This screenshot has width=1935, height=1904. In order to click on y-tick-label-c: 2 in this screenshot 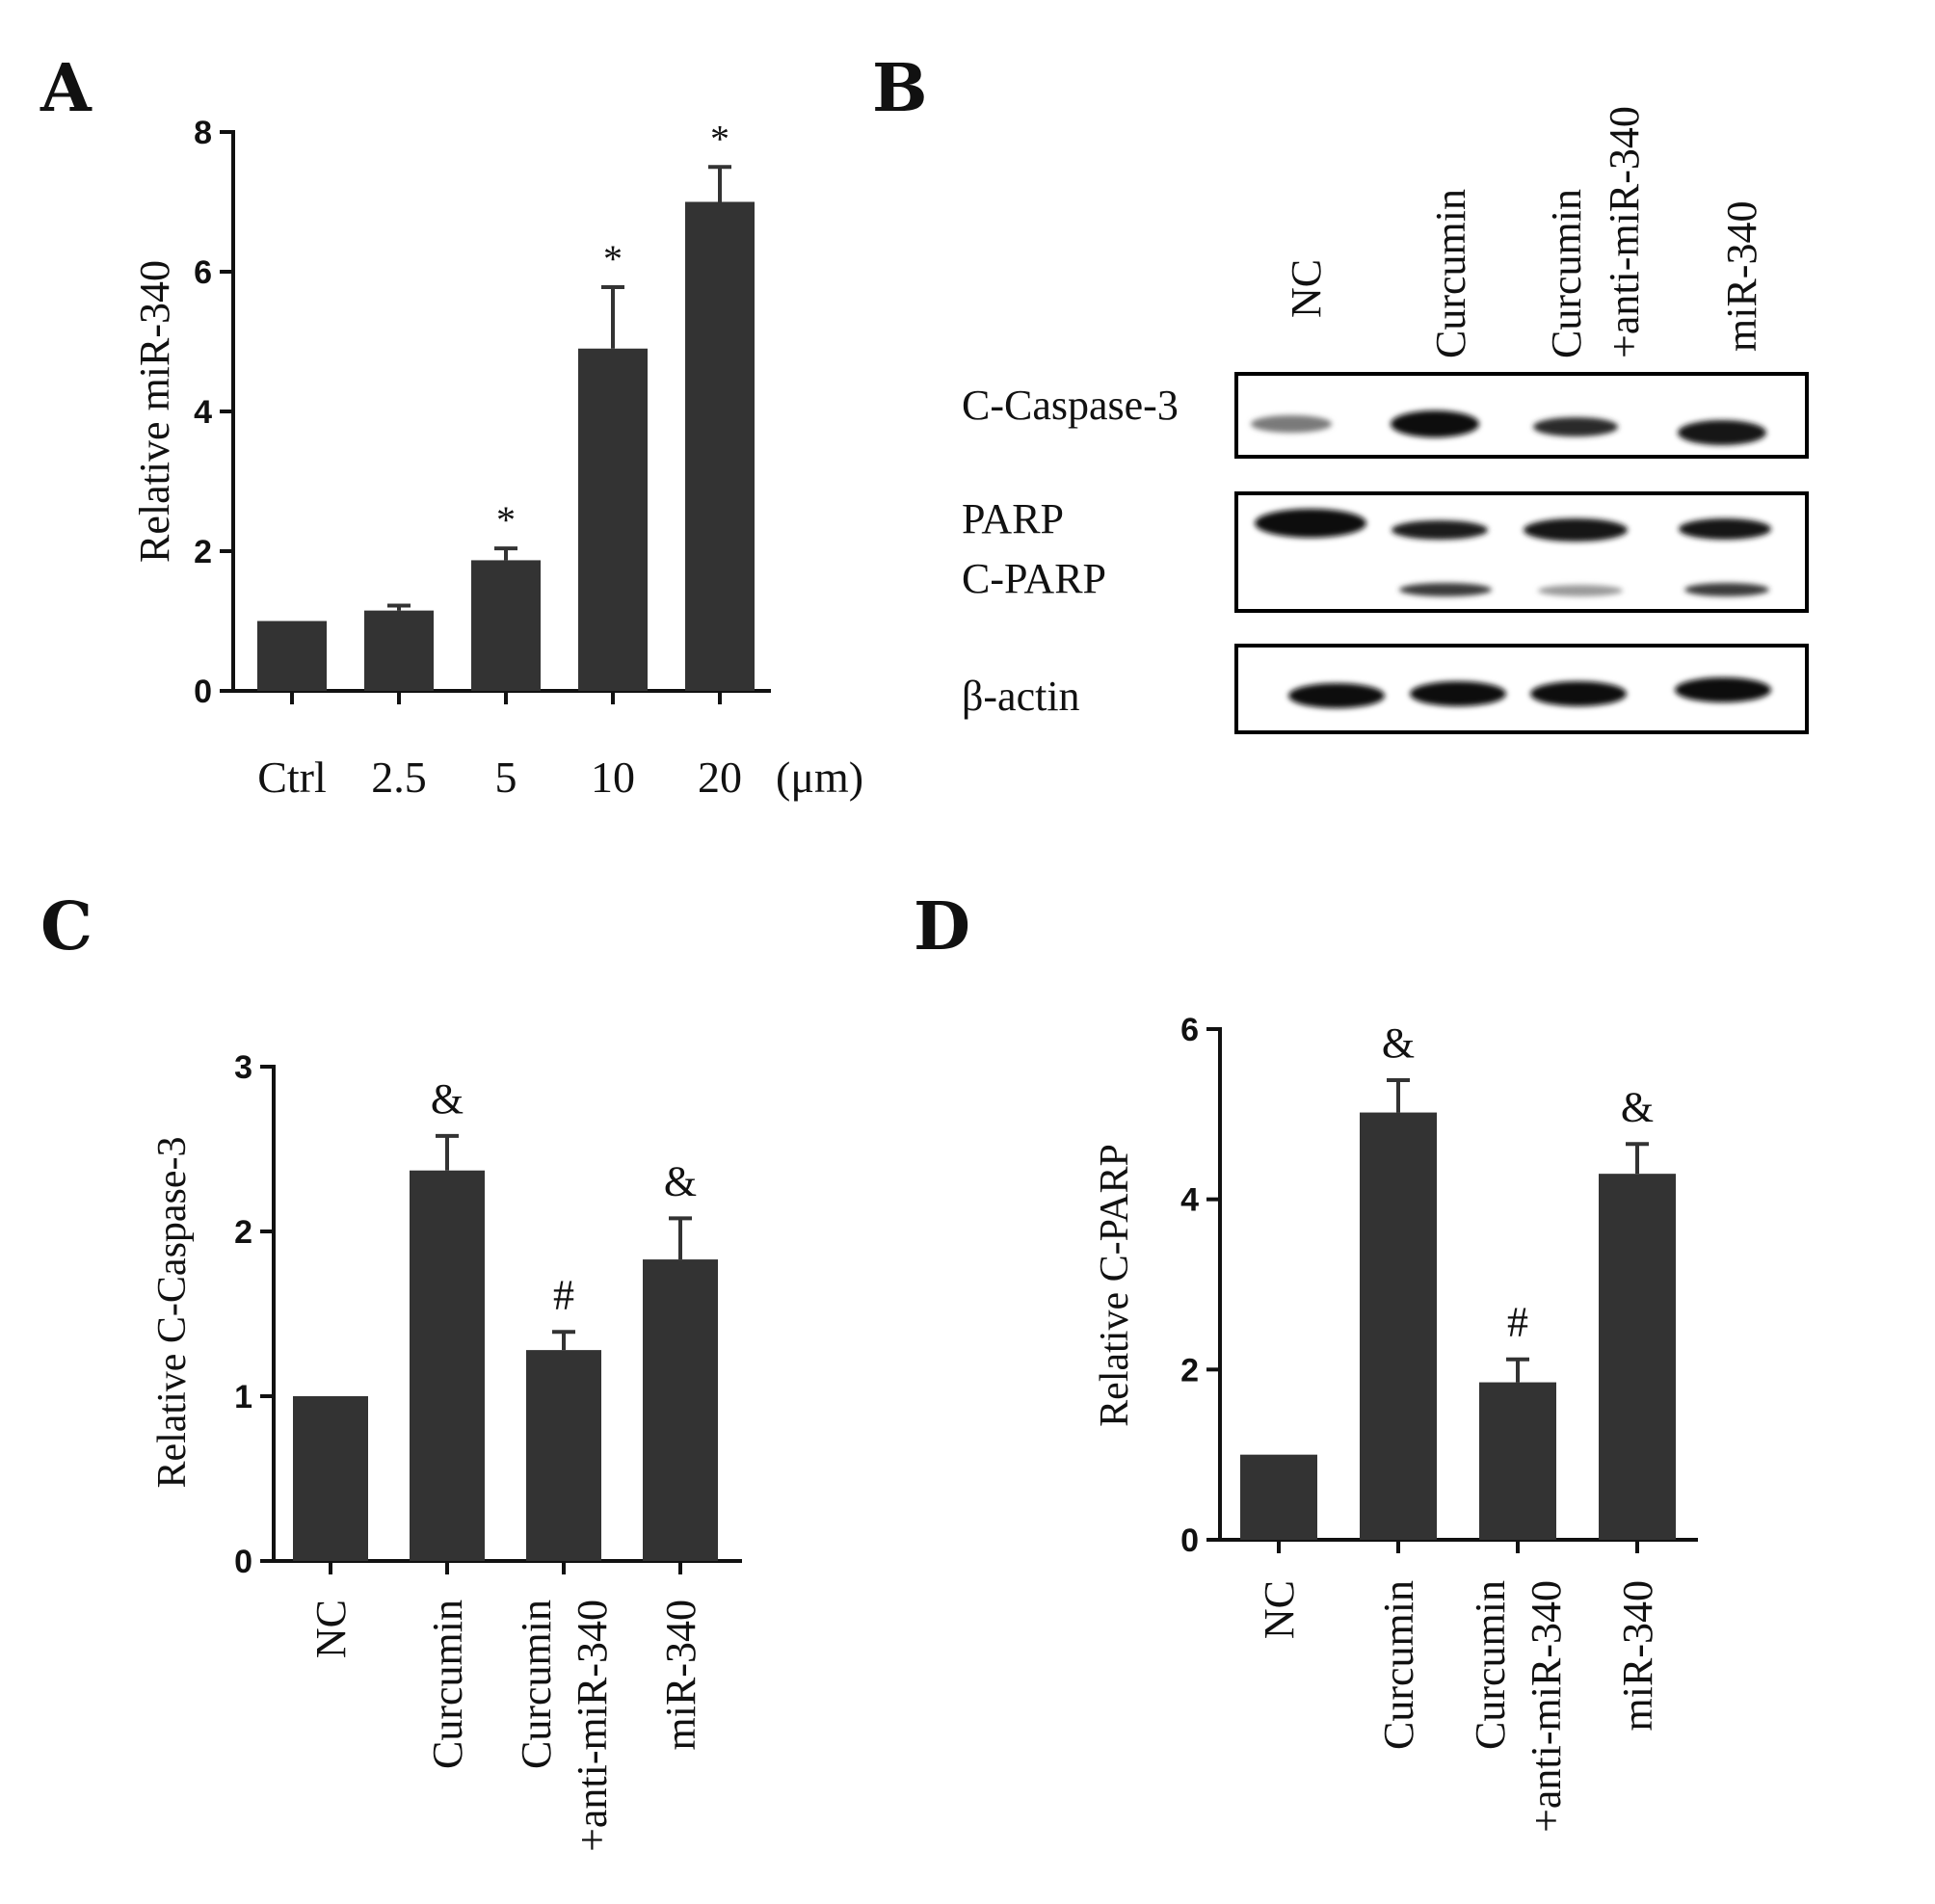, I will do `click(243, 1232)`.